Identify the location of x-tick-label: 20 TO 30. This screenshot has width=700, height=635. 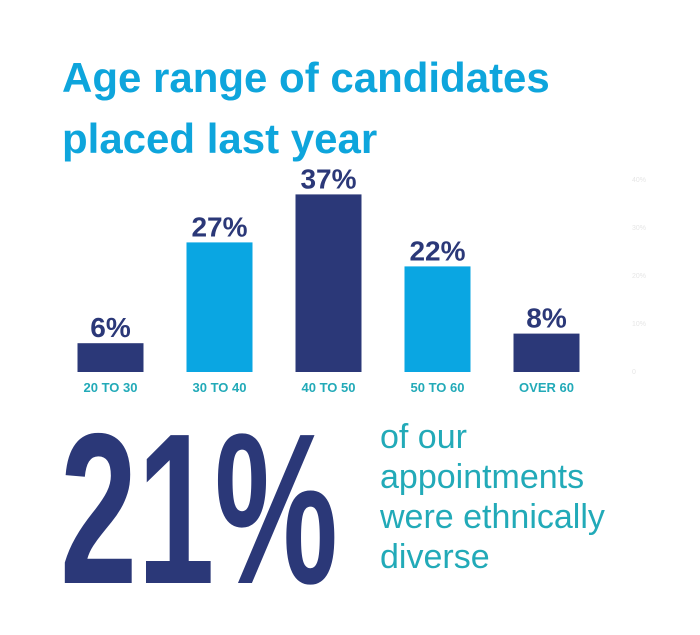
(111, 387).